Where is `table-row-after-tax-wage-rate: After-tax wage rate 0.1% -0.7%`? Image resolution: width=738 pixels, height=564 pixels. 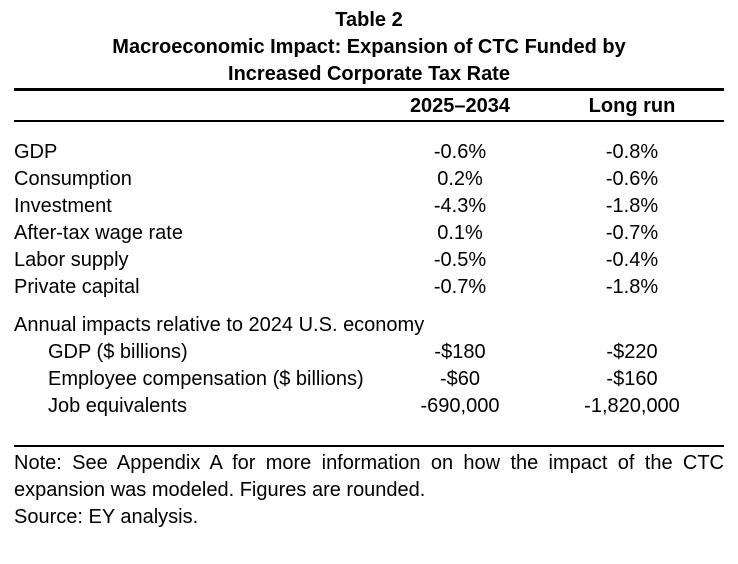
table-row-after-tax-wage-rate: After-tax wage rate 0.1% -0.7% is located at coordinates (369, 233).